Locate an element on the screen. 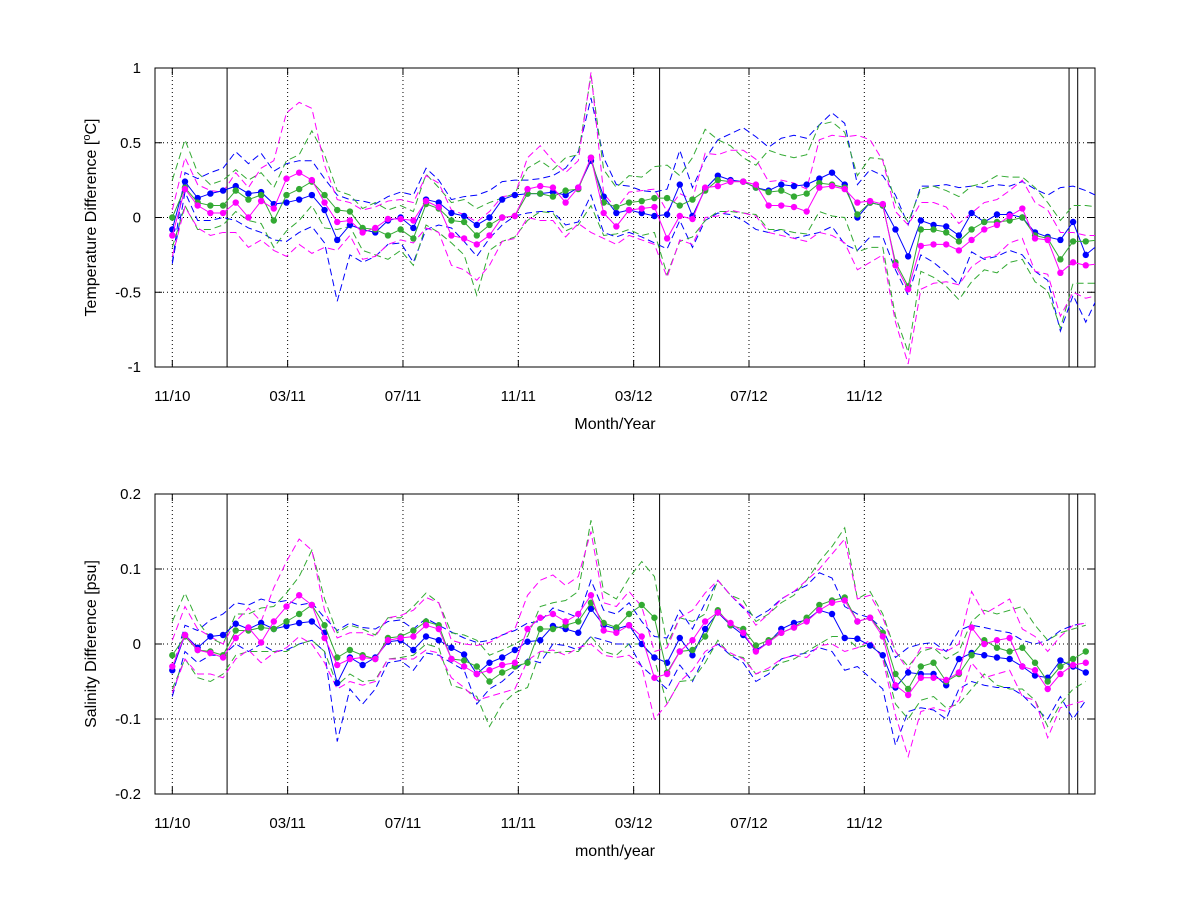  salinity-envelope-blue is located at coordinates (628, 621).